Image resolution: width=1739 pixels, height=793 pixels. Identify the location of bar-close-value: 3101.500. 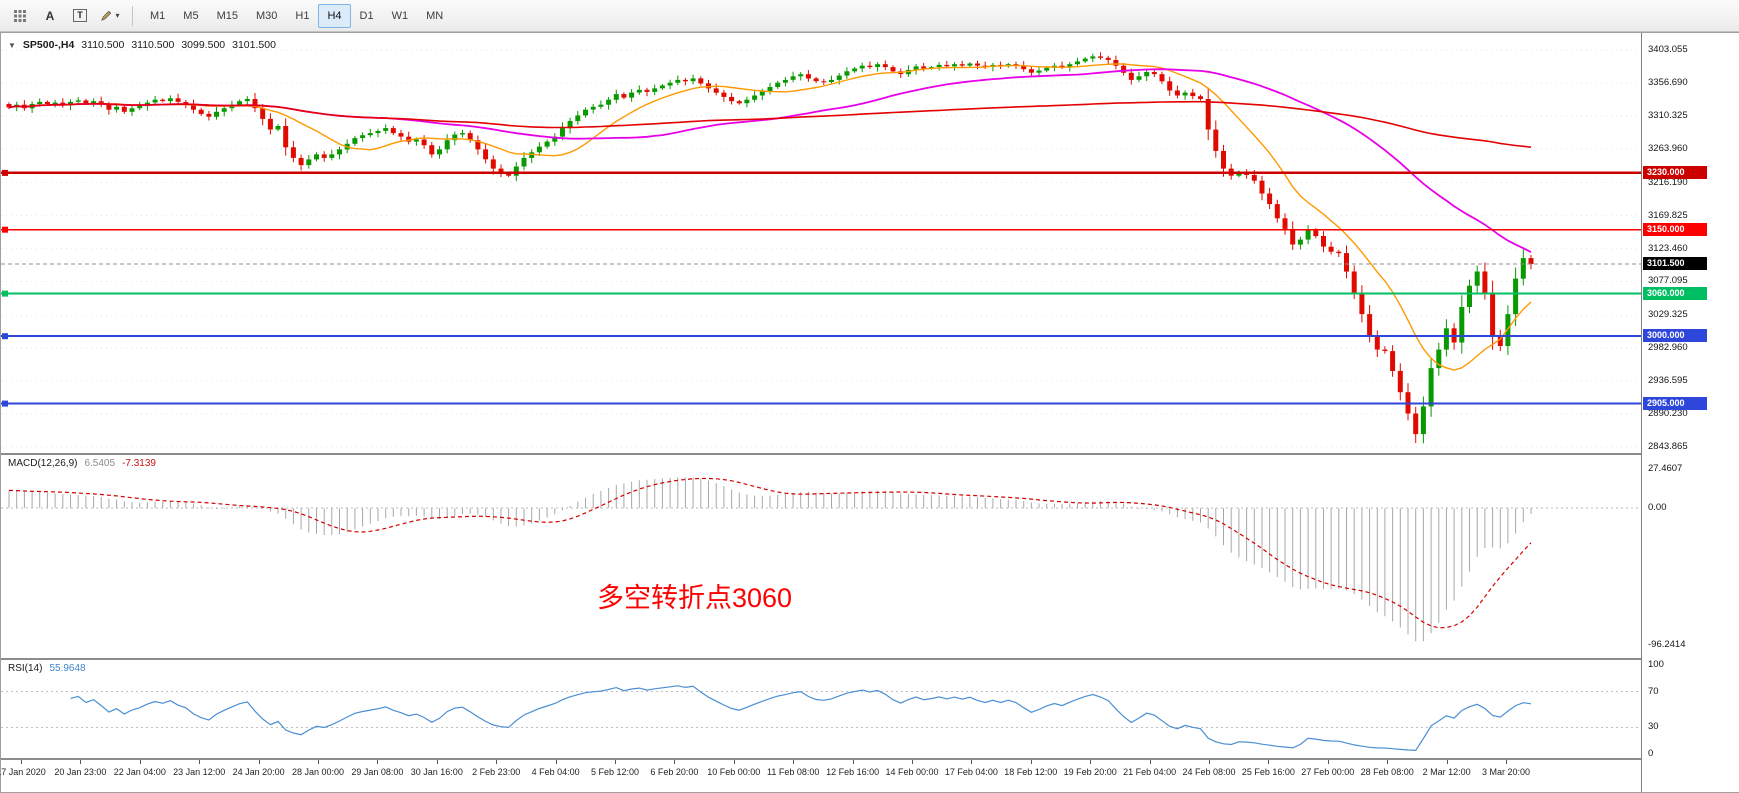
(254, 45).